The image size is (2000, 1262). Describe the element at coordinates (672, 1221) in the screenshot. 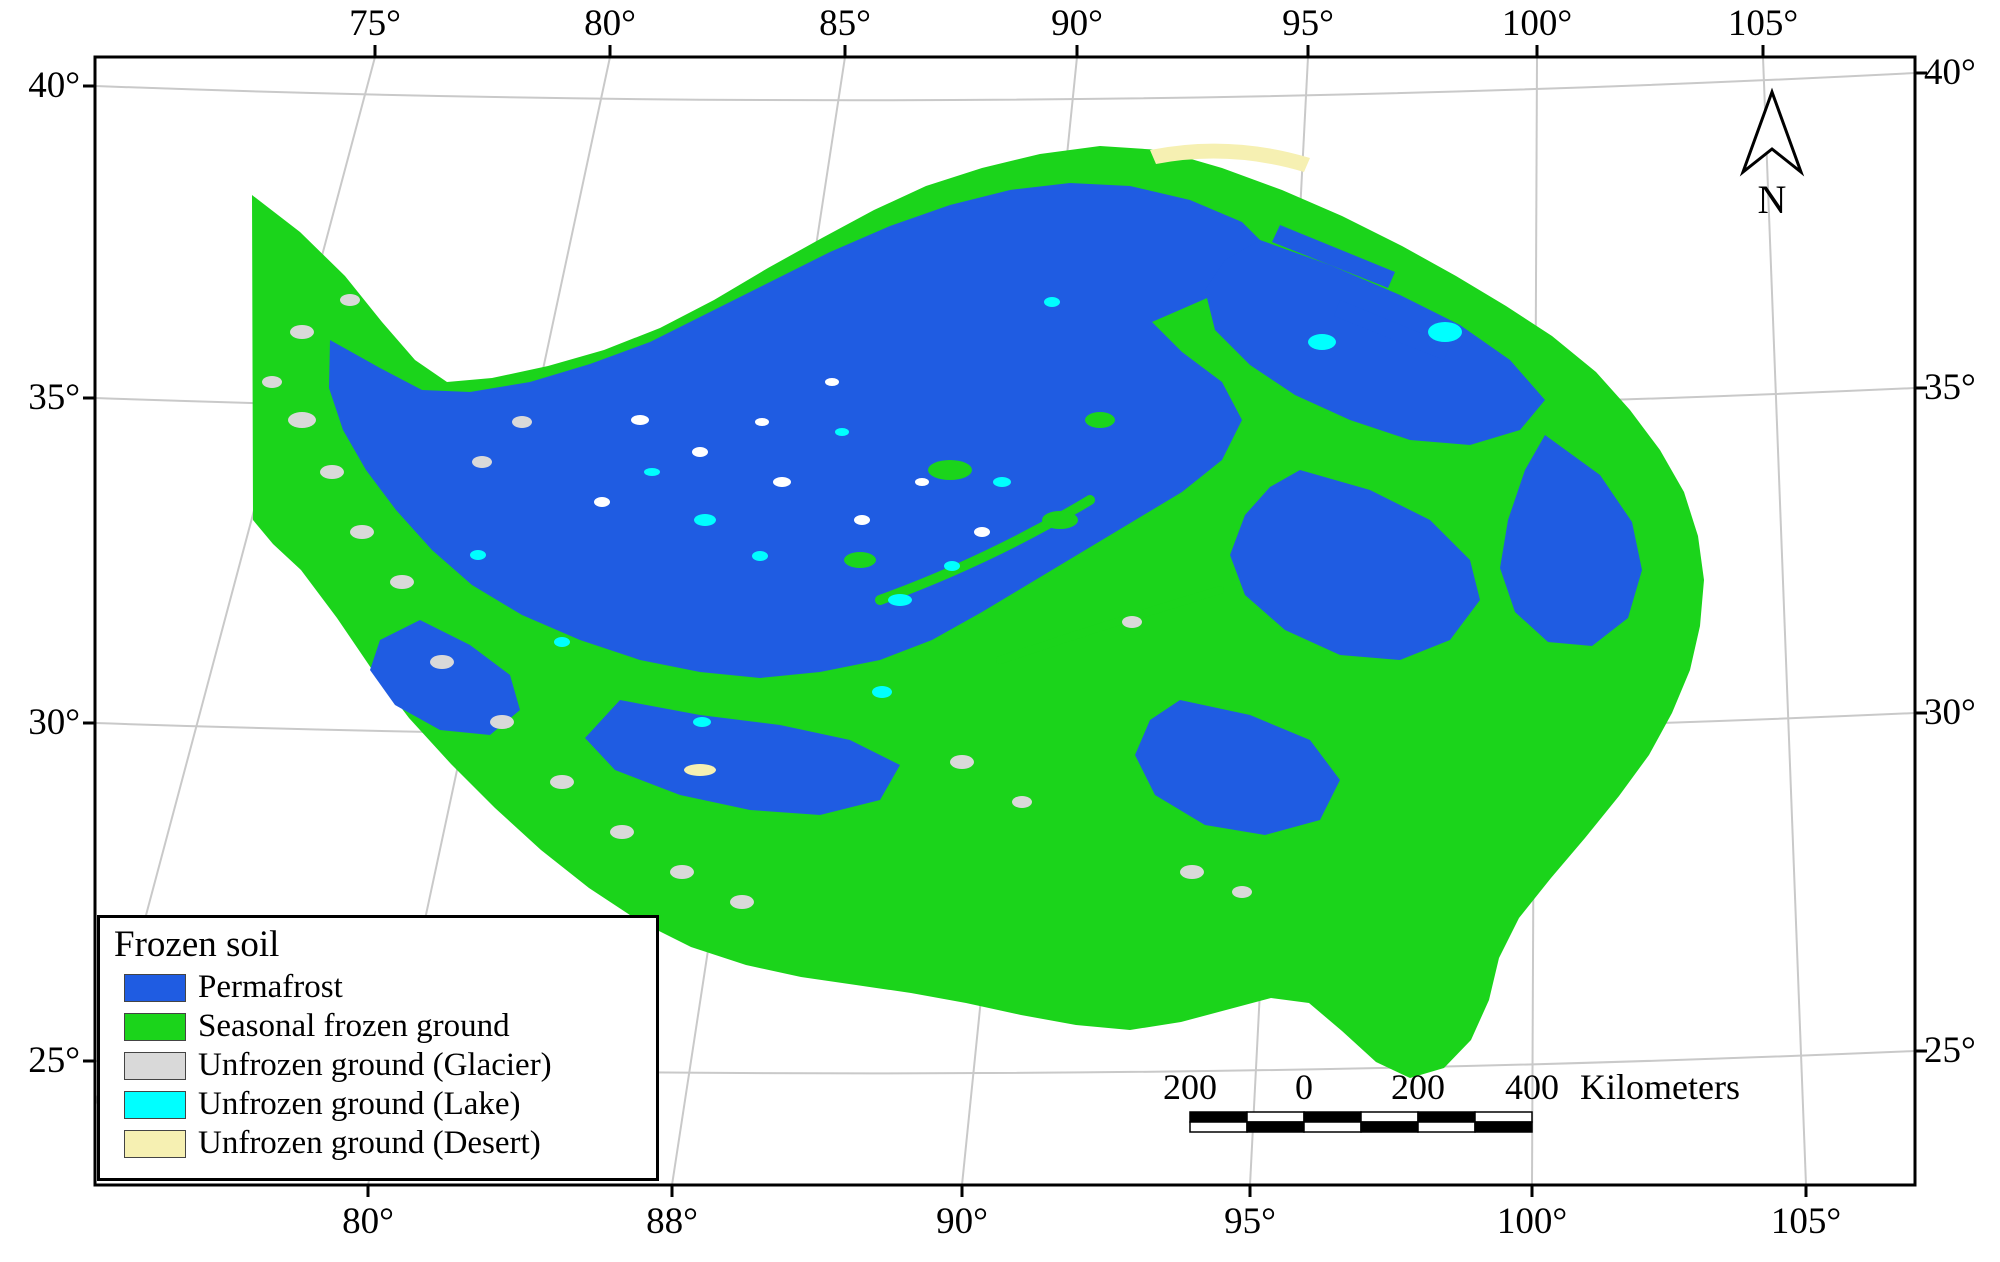

I see `bottom-axis-label: 88°` at that location.